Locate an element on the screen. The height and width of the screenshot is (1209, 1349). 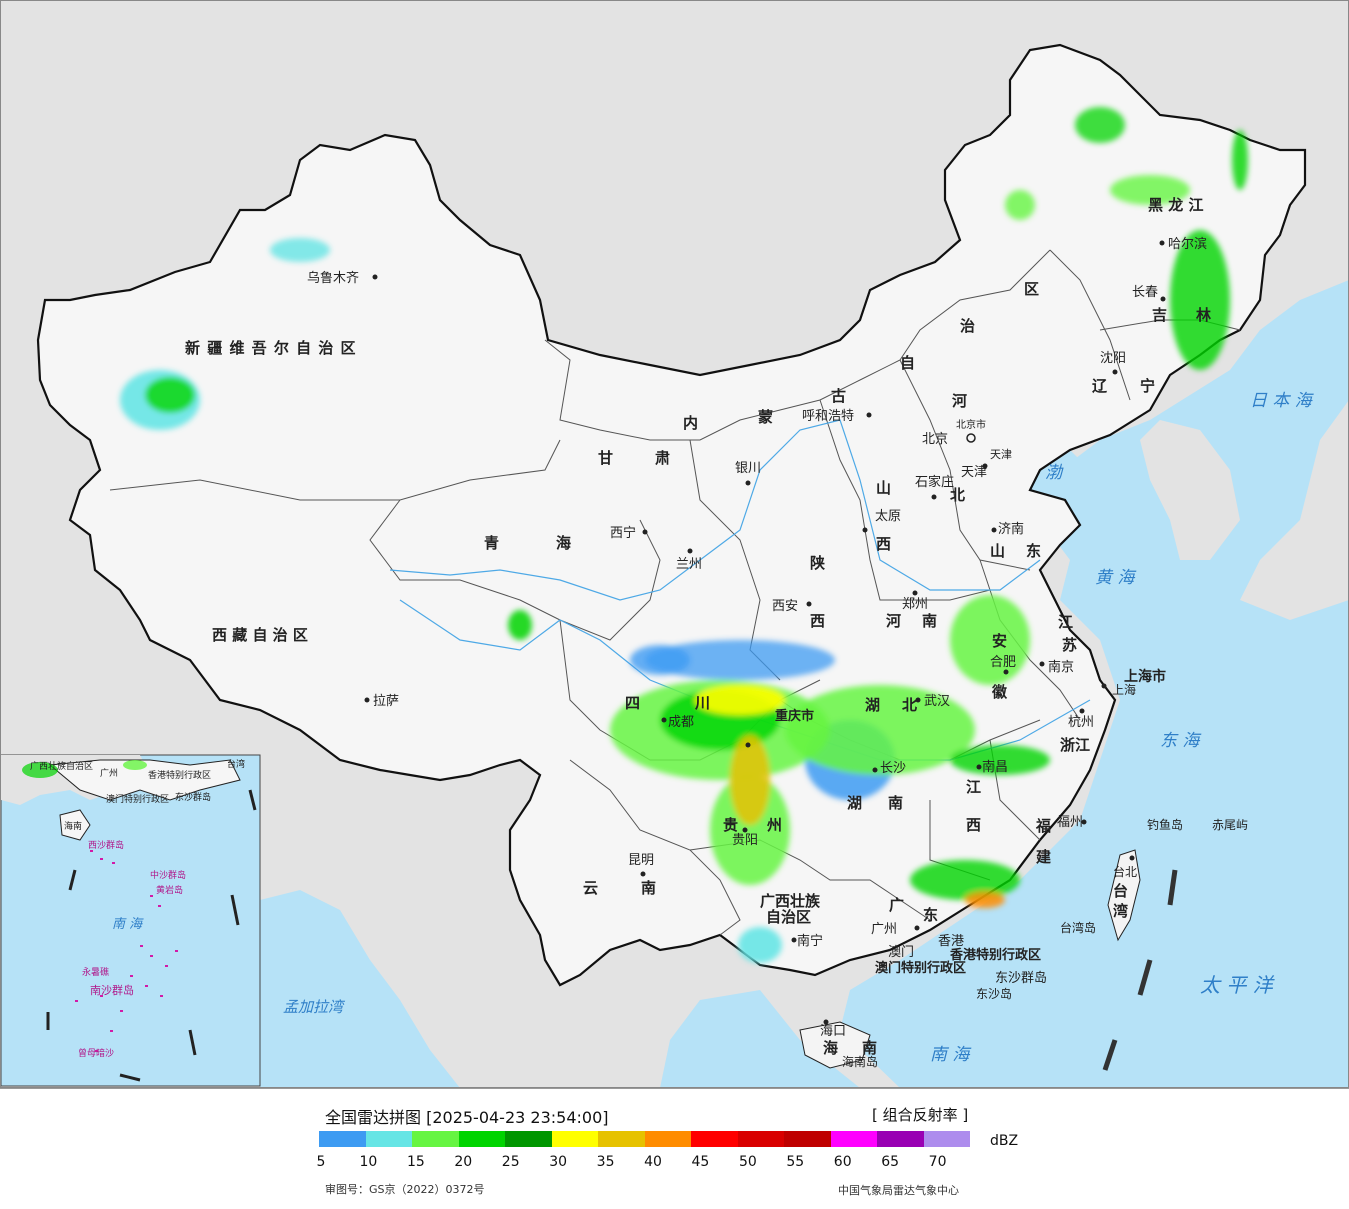
label-lhasa: 拉萨 is located at coordinates (386, 701).